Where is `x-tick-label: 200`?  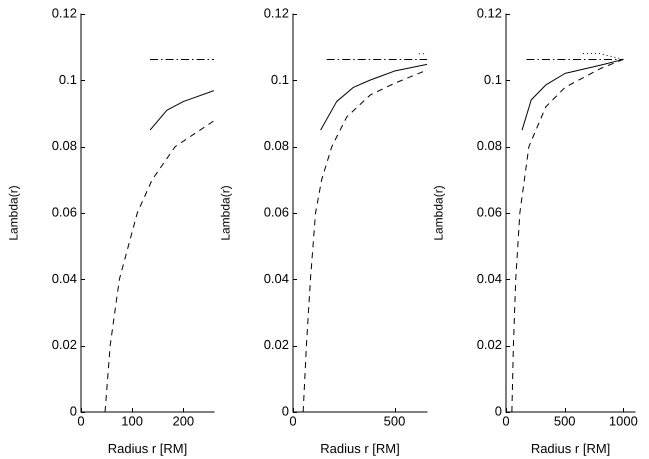 x-tick-label: 200 is located at coordinates (183, 420).